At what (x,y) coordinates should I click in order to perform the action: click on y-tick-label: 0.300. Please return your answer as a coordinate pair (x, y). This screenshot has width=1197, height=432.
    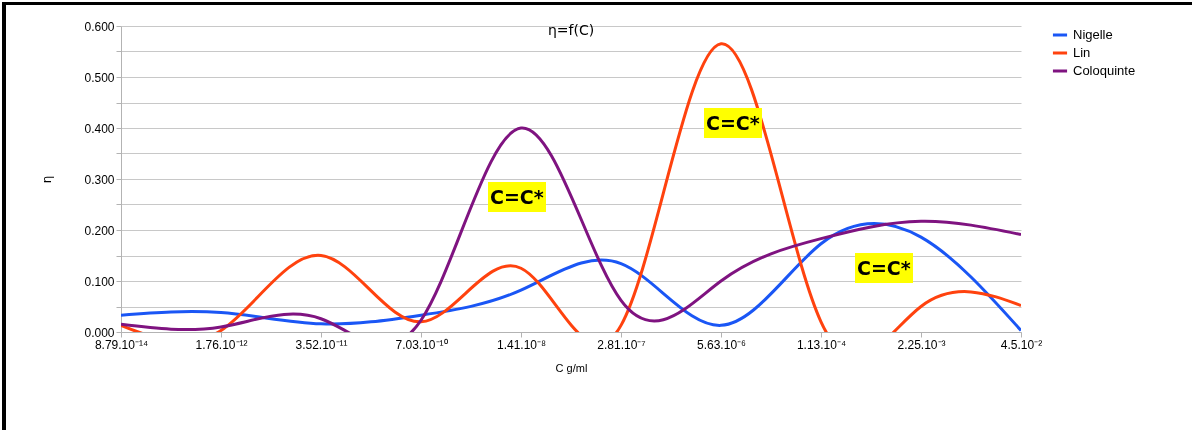
    Looking at the image, I should click on (99, 179).